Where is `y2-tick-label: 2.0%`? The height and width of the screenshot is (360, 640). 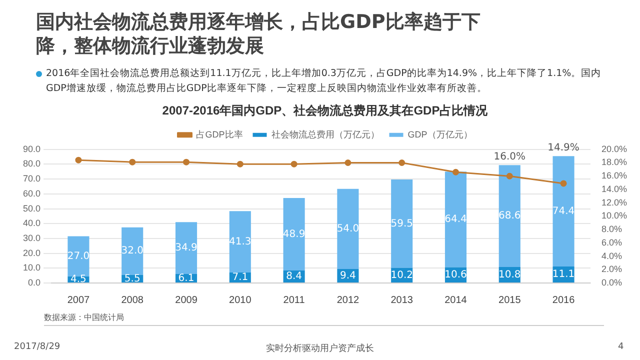
y2-tick-label: 2.0% is located at coordinates (611, 269).